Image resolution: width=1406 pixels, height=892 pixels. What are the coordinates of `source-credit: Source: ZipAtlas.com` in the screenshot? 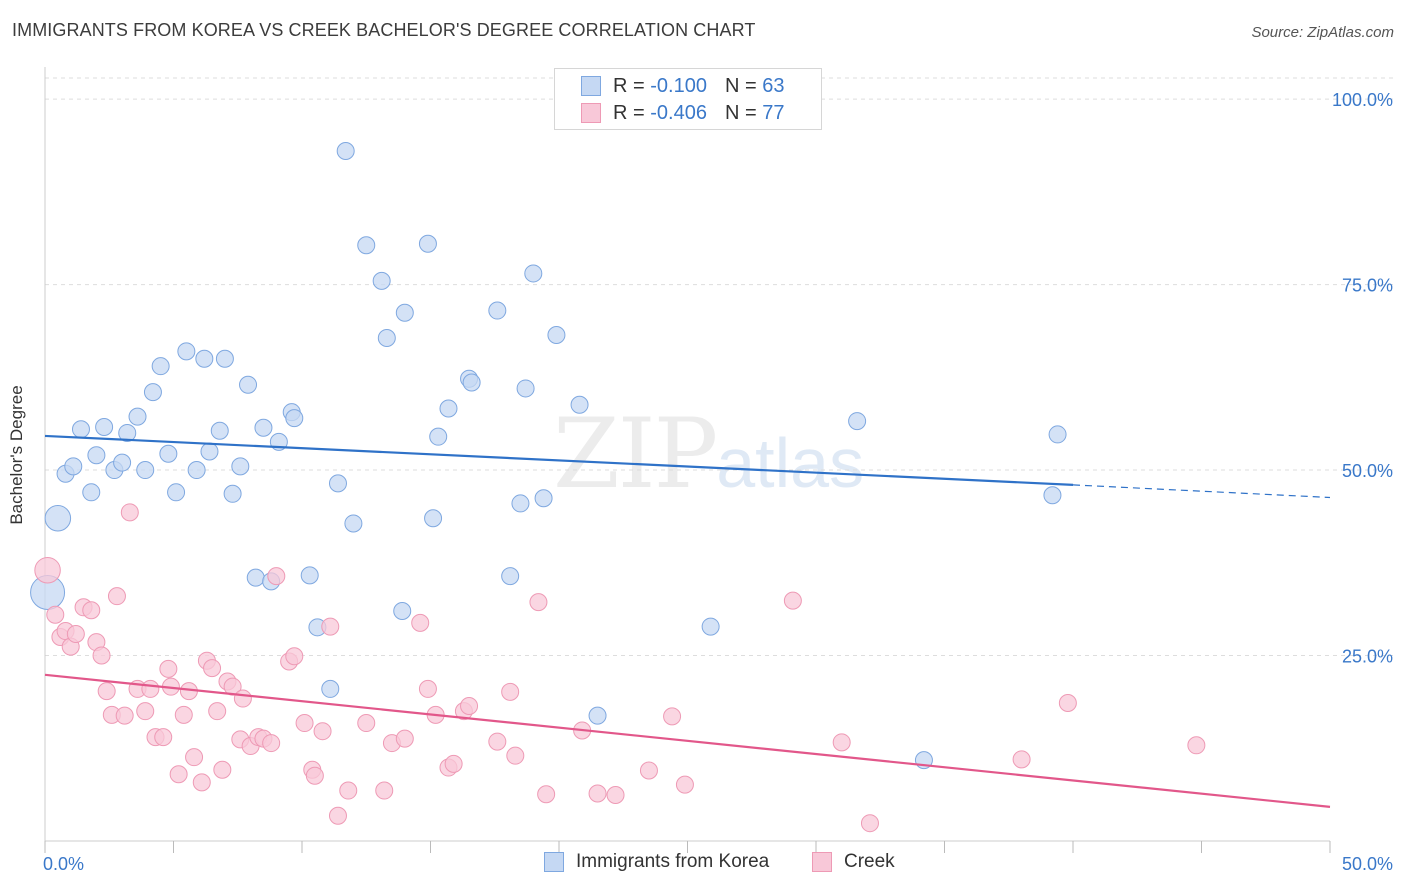 It's located at (1322, 32).